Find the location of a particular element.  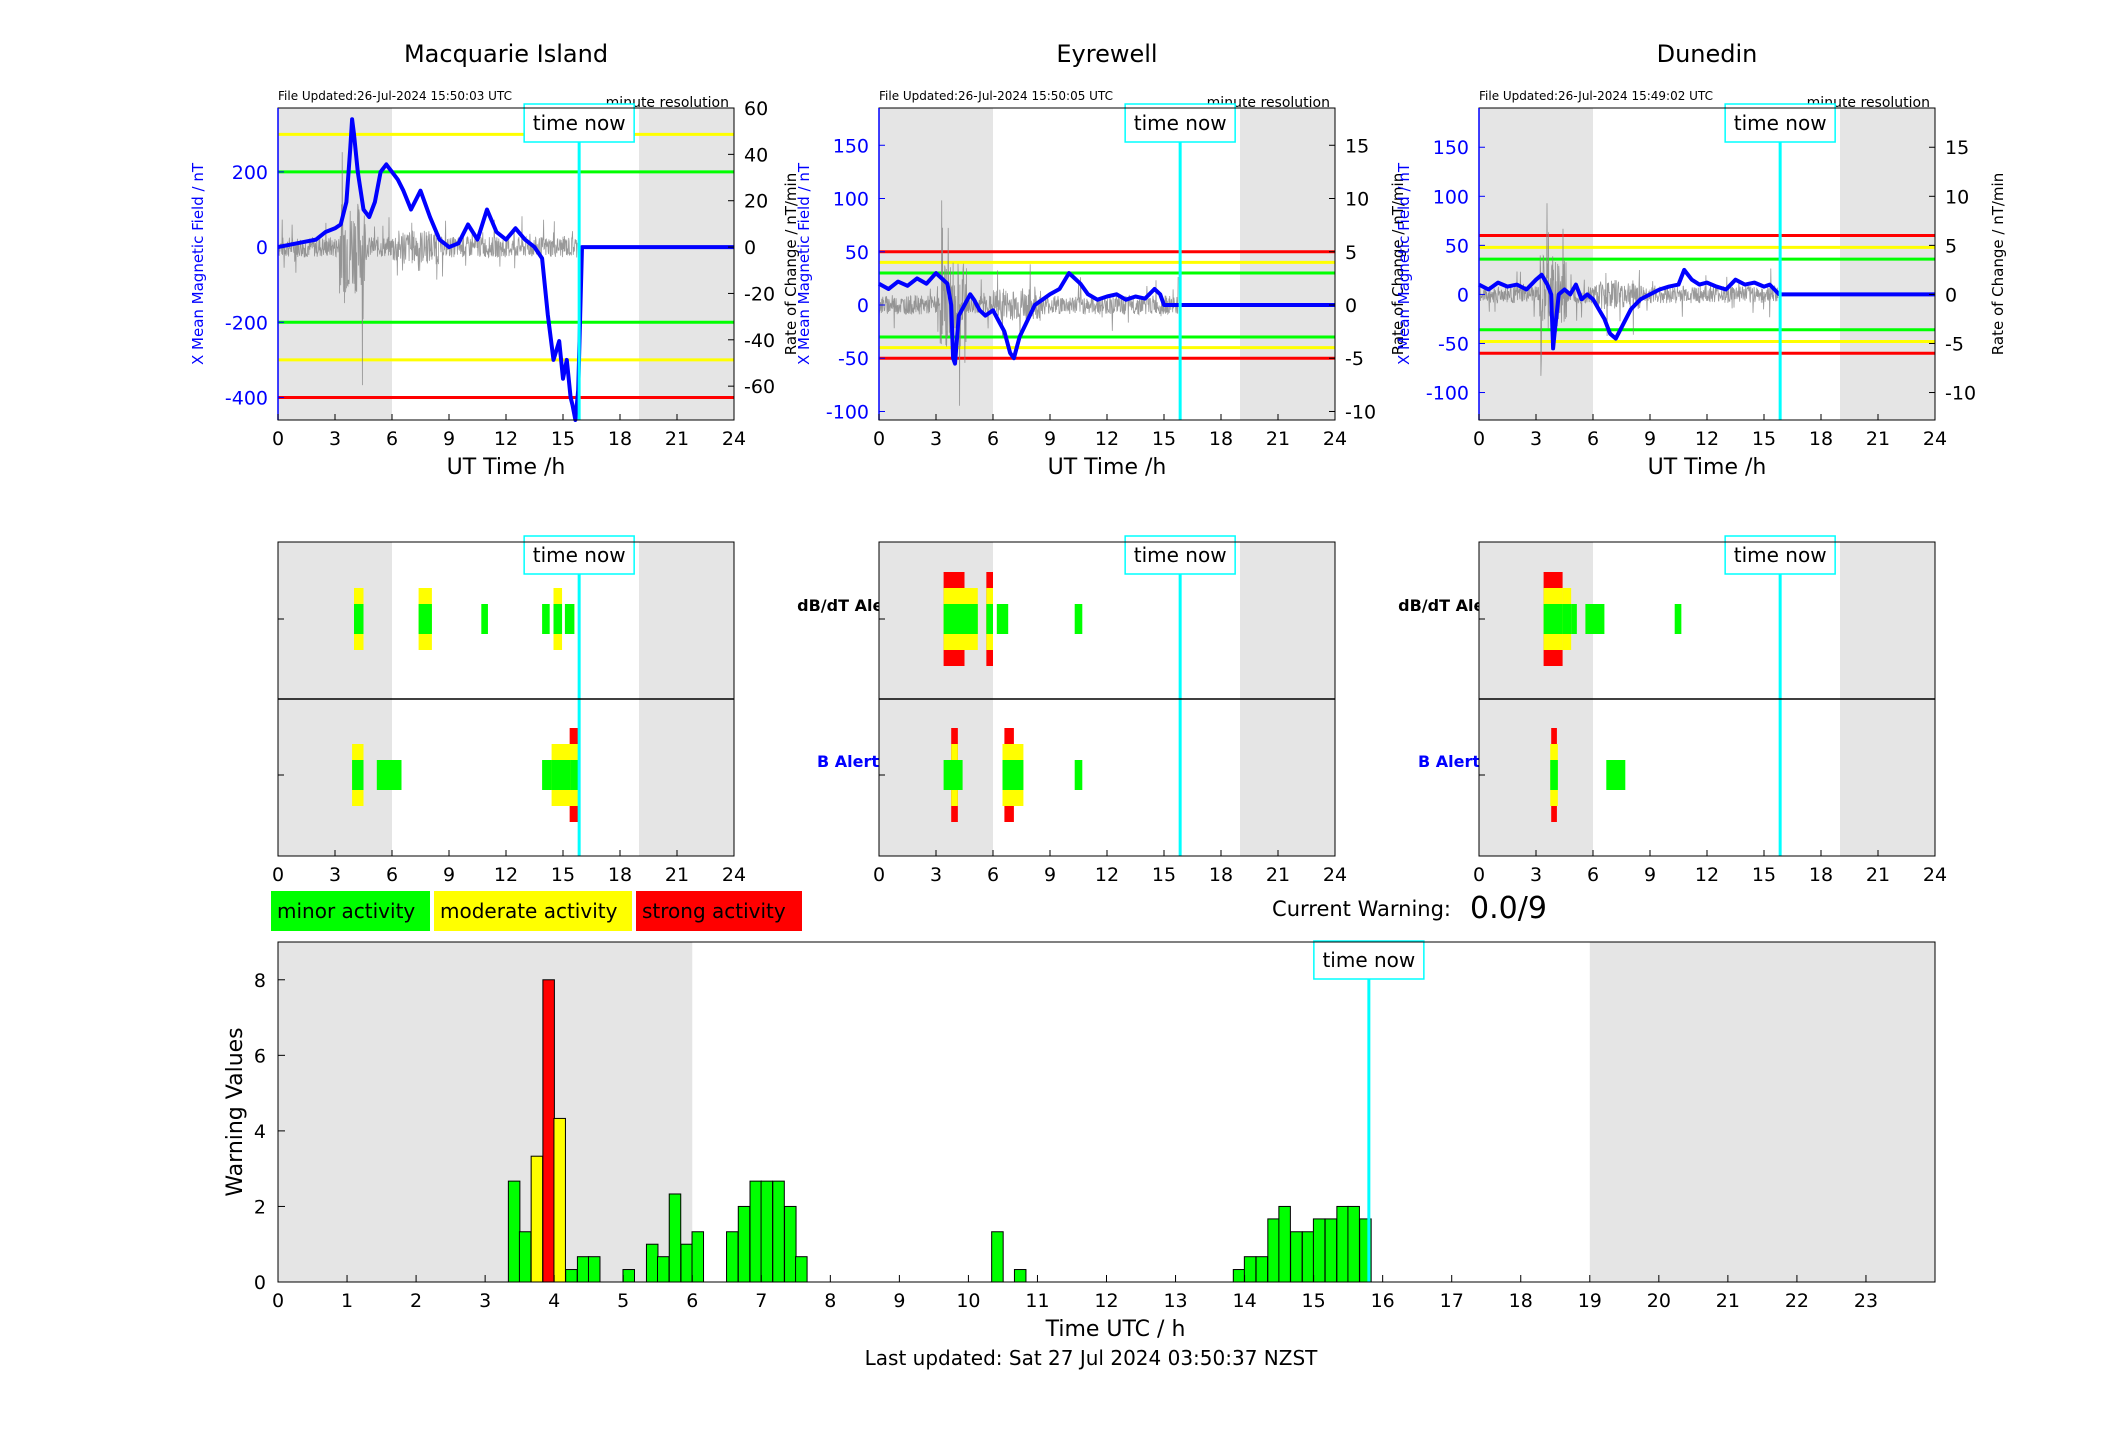

x-tick-label: 18 is located at coordinates (1221, 439).